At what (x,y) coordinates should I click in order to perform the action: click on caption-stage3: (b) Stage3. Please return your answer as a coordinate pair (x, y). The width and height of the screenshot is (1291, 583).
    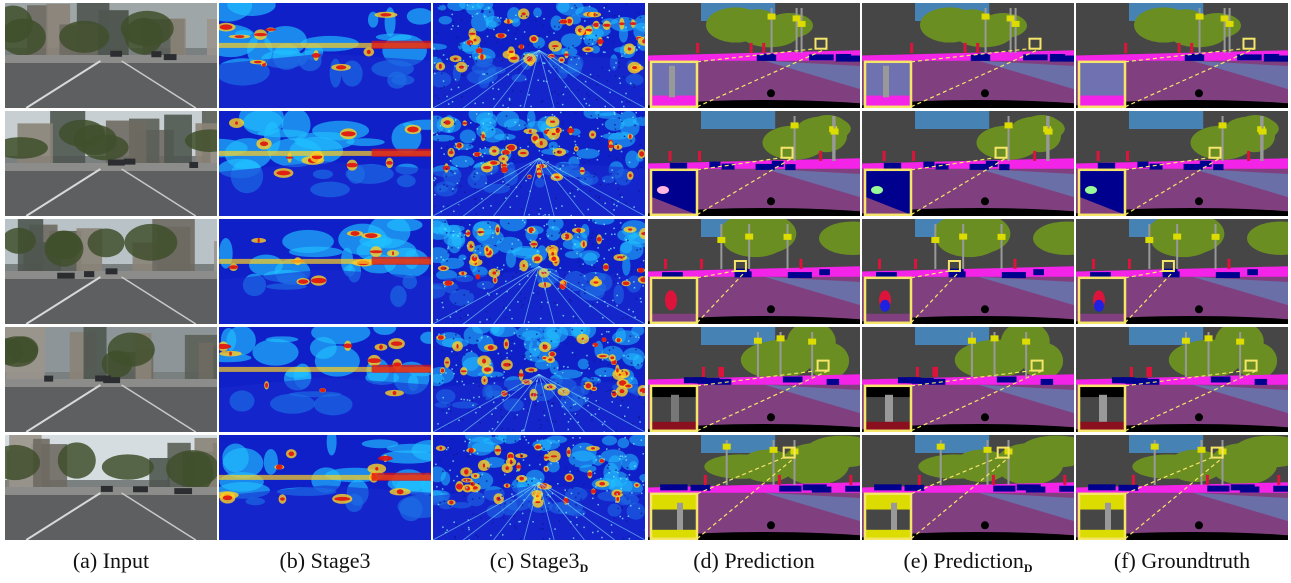
    Looking at the image, I should click on (325, 561).